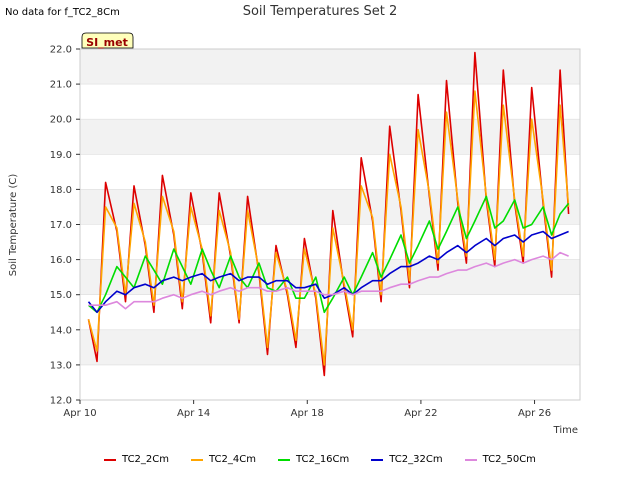 The image size is (640, 480). I want to click on chart-title: Soil Temperatures Set 2, so click(320, 11).